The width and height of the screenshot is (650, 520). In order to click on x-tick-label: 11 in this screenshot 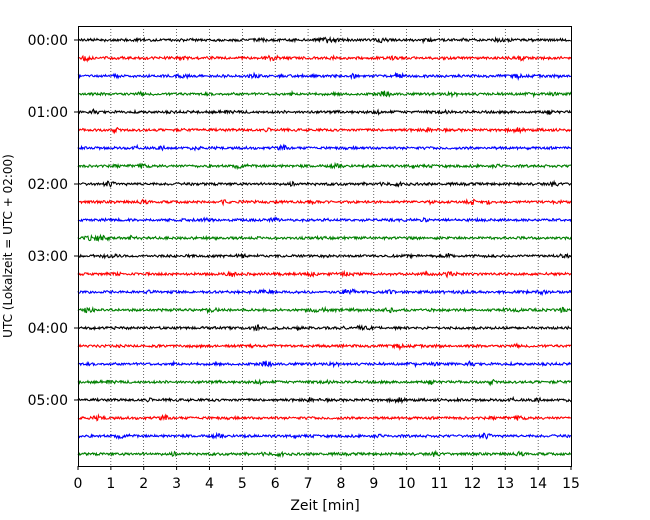, I will do `click(440, 484)`.